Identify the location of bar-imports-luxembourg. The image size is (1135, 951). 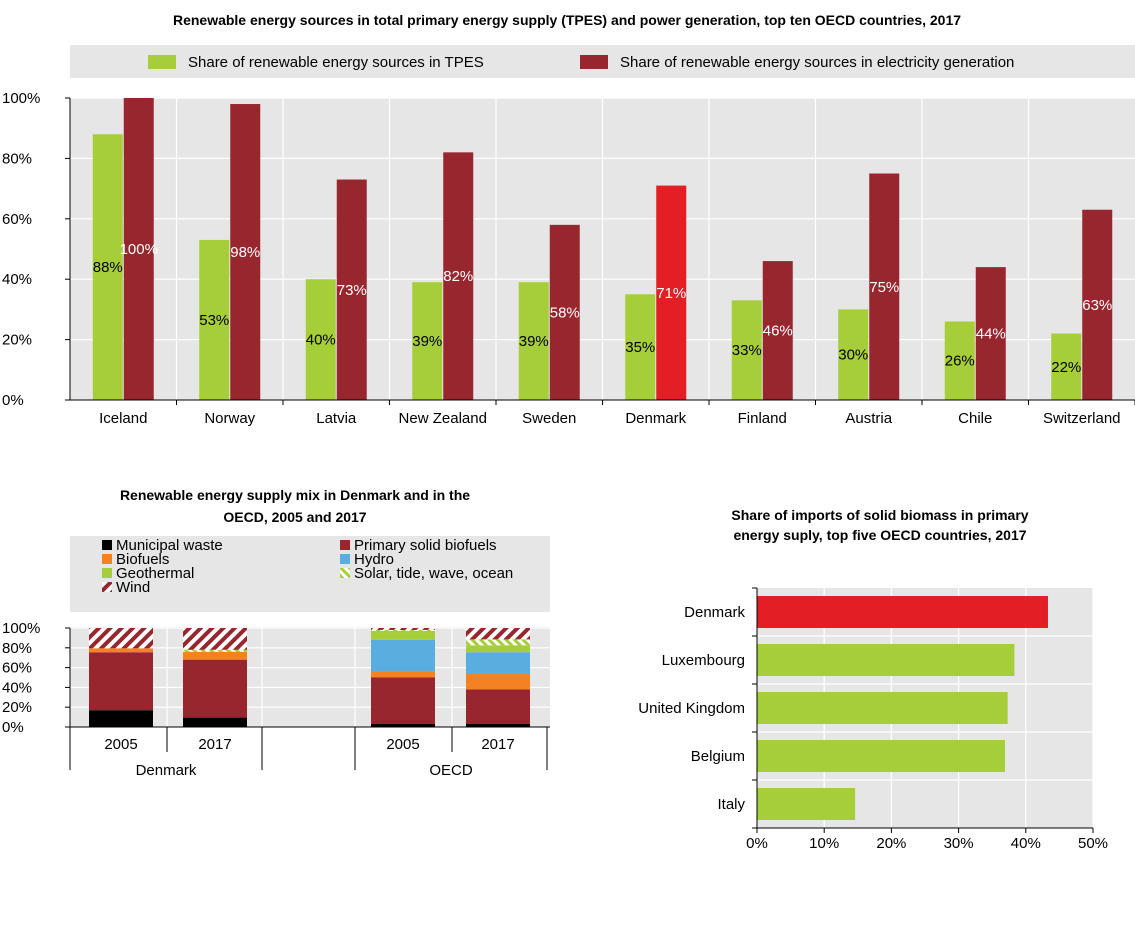
(886, 660).